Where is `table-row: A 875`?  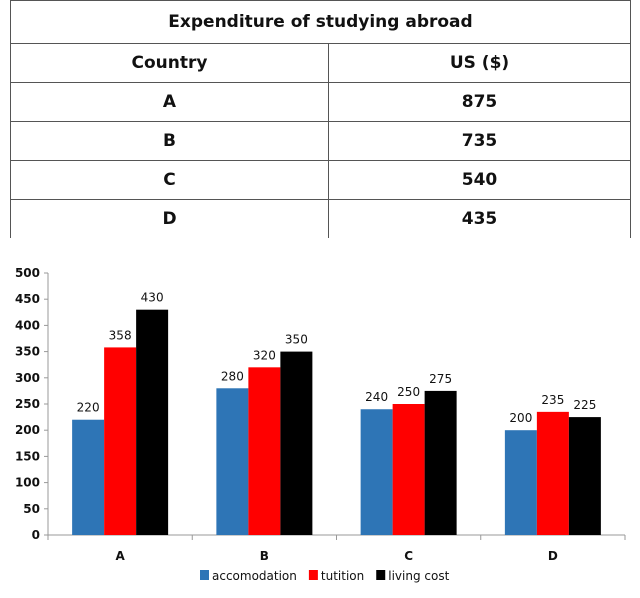 table-row: A 875 is located at coordinates (320, 102).